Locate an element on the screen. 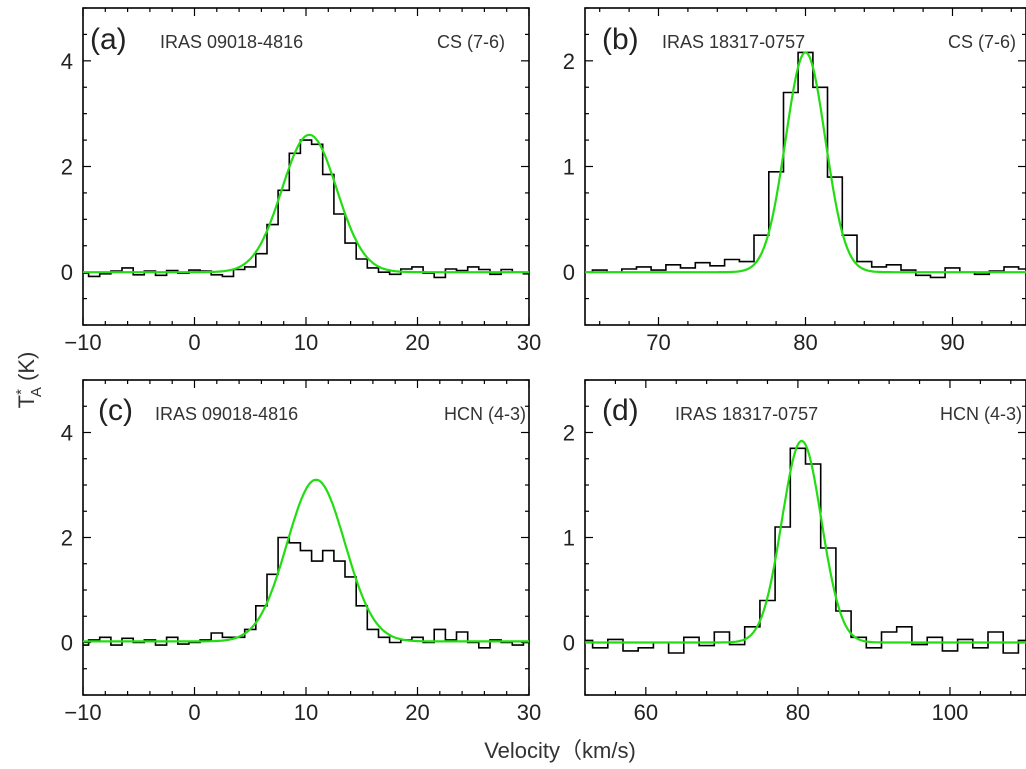  panel-b-x-tick-label: 80 is located at coordinates (805, 342).